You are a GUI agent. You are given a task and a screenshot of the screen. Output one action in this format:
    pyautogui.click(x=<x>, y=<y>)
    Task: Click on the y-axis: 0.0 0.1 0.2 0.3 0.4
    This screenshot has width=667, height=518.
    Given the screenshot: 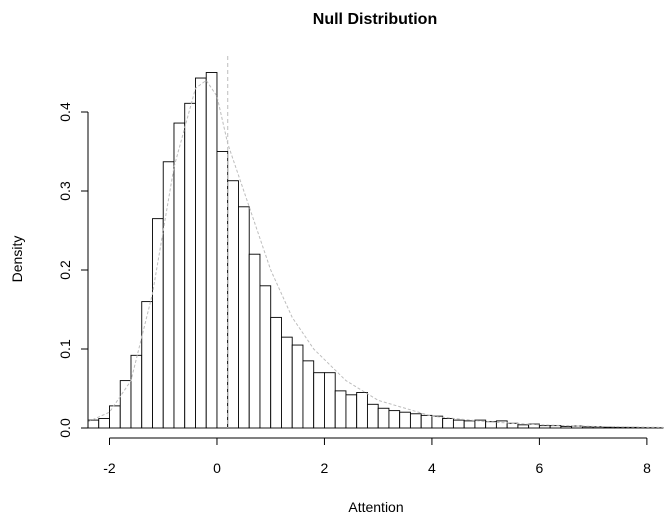 What is the action you would take?
    pyautogui.click(x=73, y=270)
    